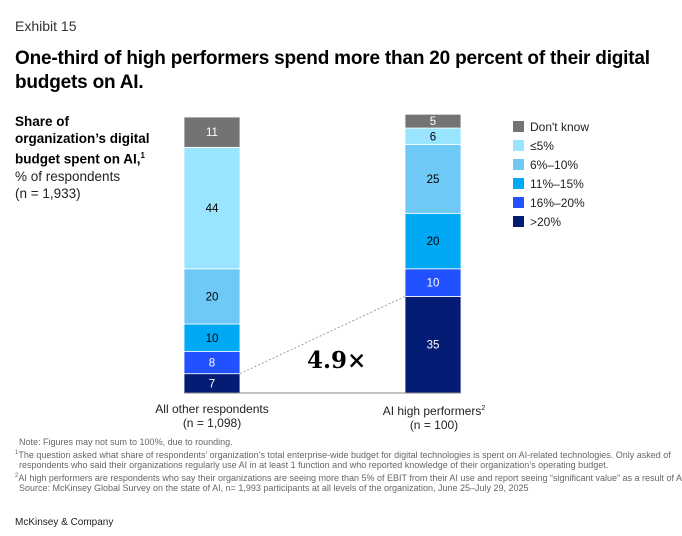 This screenshot has height=536, width=682. I want to click on legend-item: ≤5%, so click(551, 145).